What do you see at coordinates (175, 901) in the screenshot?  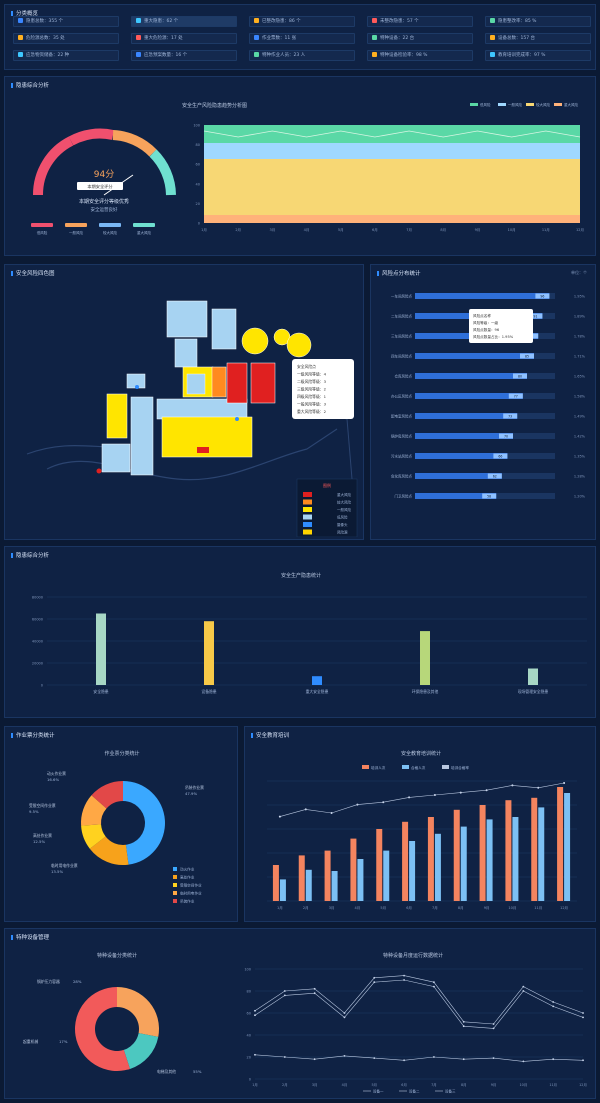 I see `donut1-legend-swatch` at bounding box center [175, 901].